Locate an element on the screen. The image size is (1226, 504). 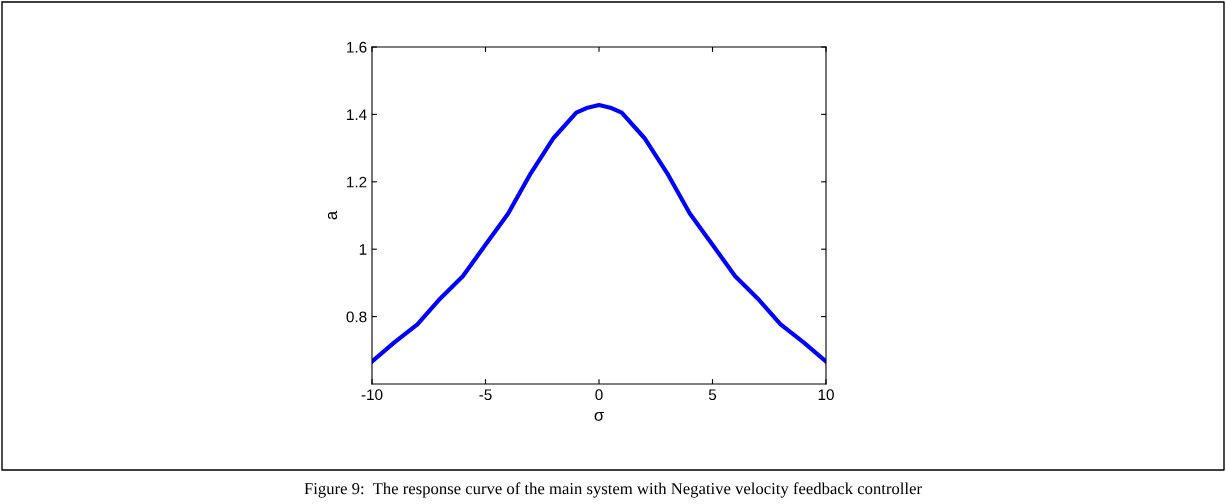
y-tick-label: 1.6 is located at coordinates (357, 47).